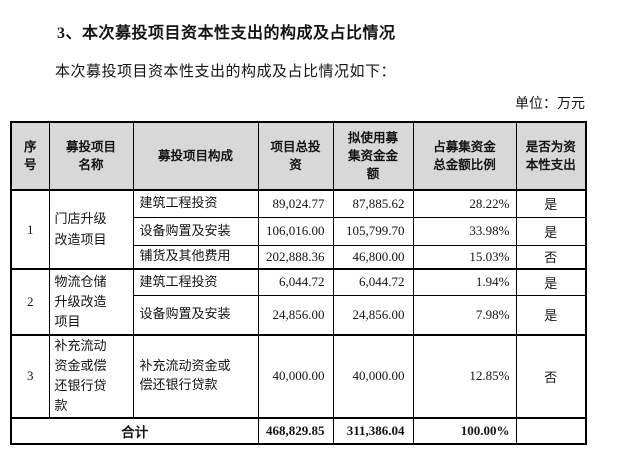  Describe the element at coordinates (373, 376) in the screenshot. I see `cell-raised-funds: 40,000.00` at that location.